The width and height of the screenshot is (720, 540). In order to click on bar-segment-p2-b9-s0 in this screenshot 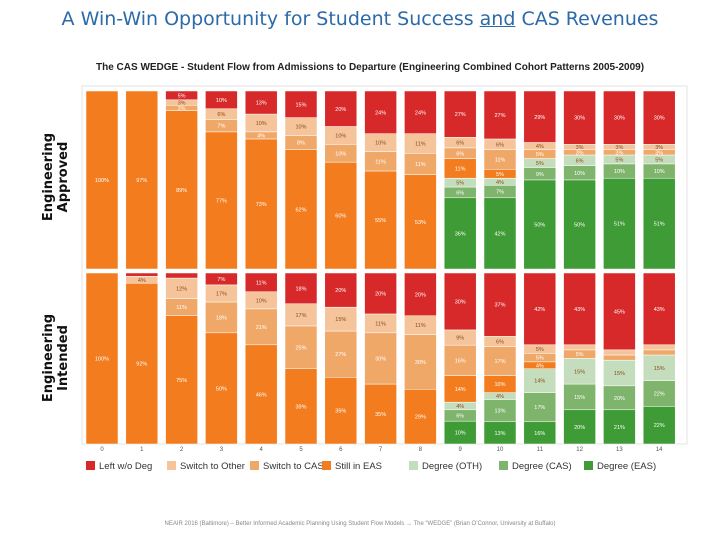, I will do `click(460, 301)`.